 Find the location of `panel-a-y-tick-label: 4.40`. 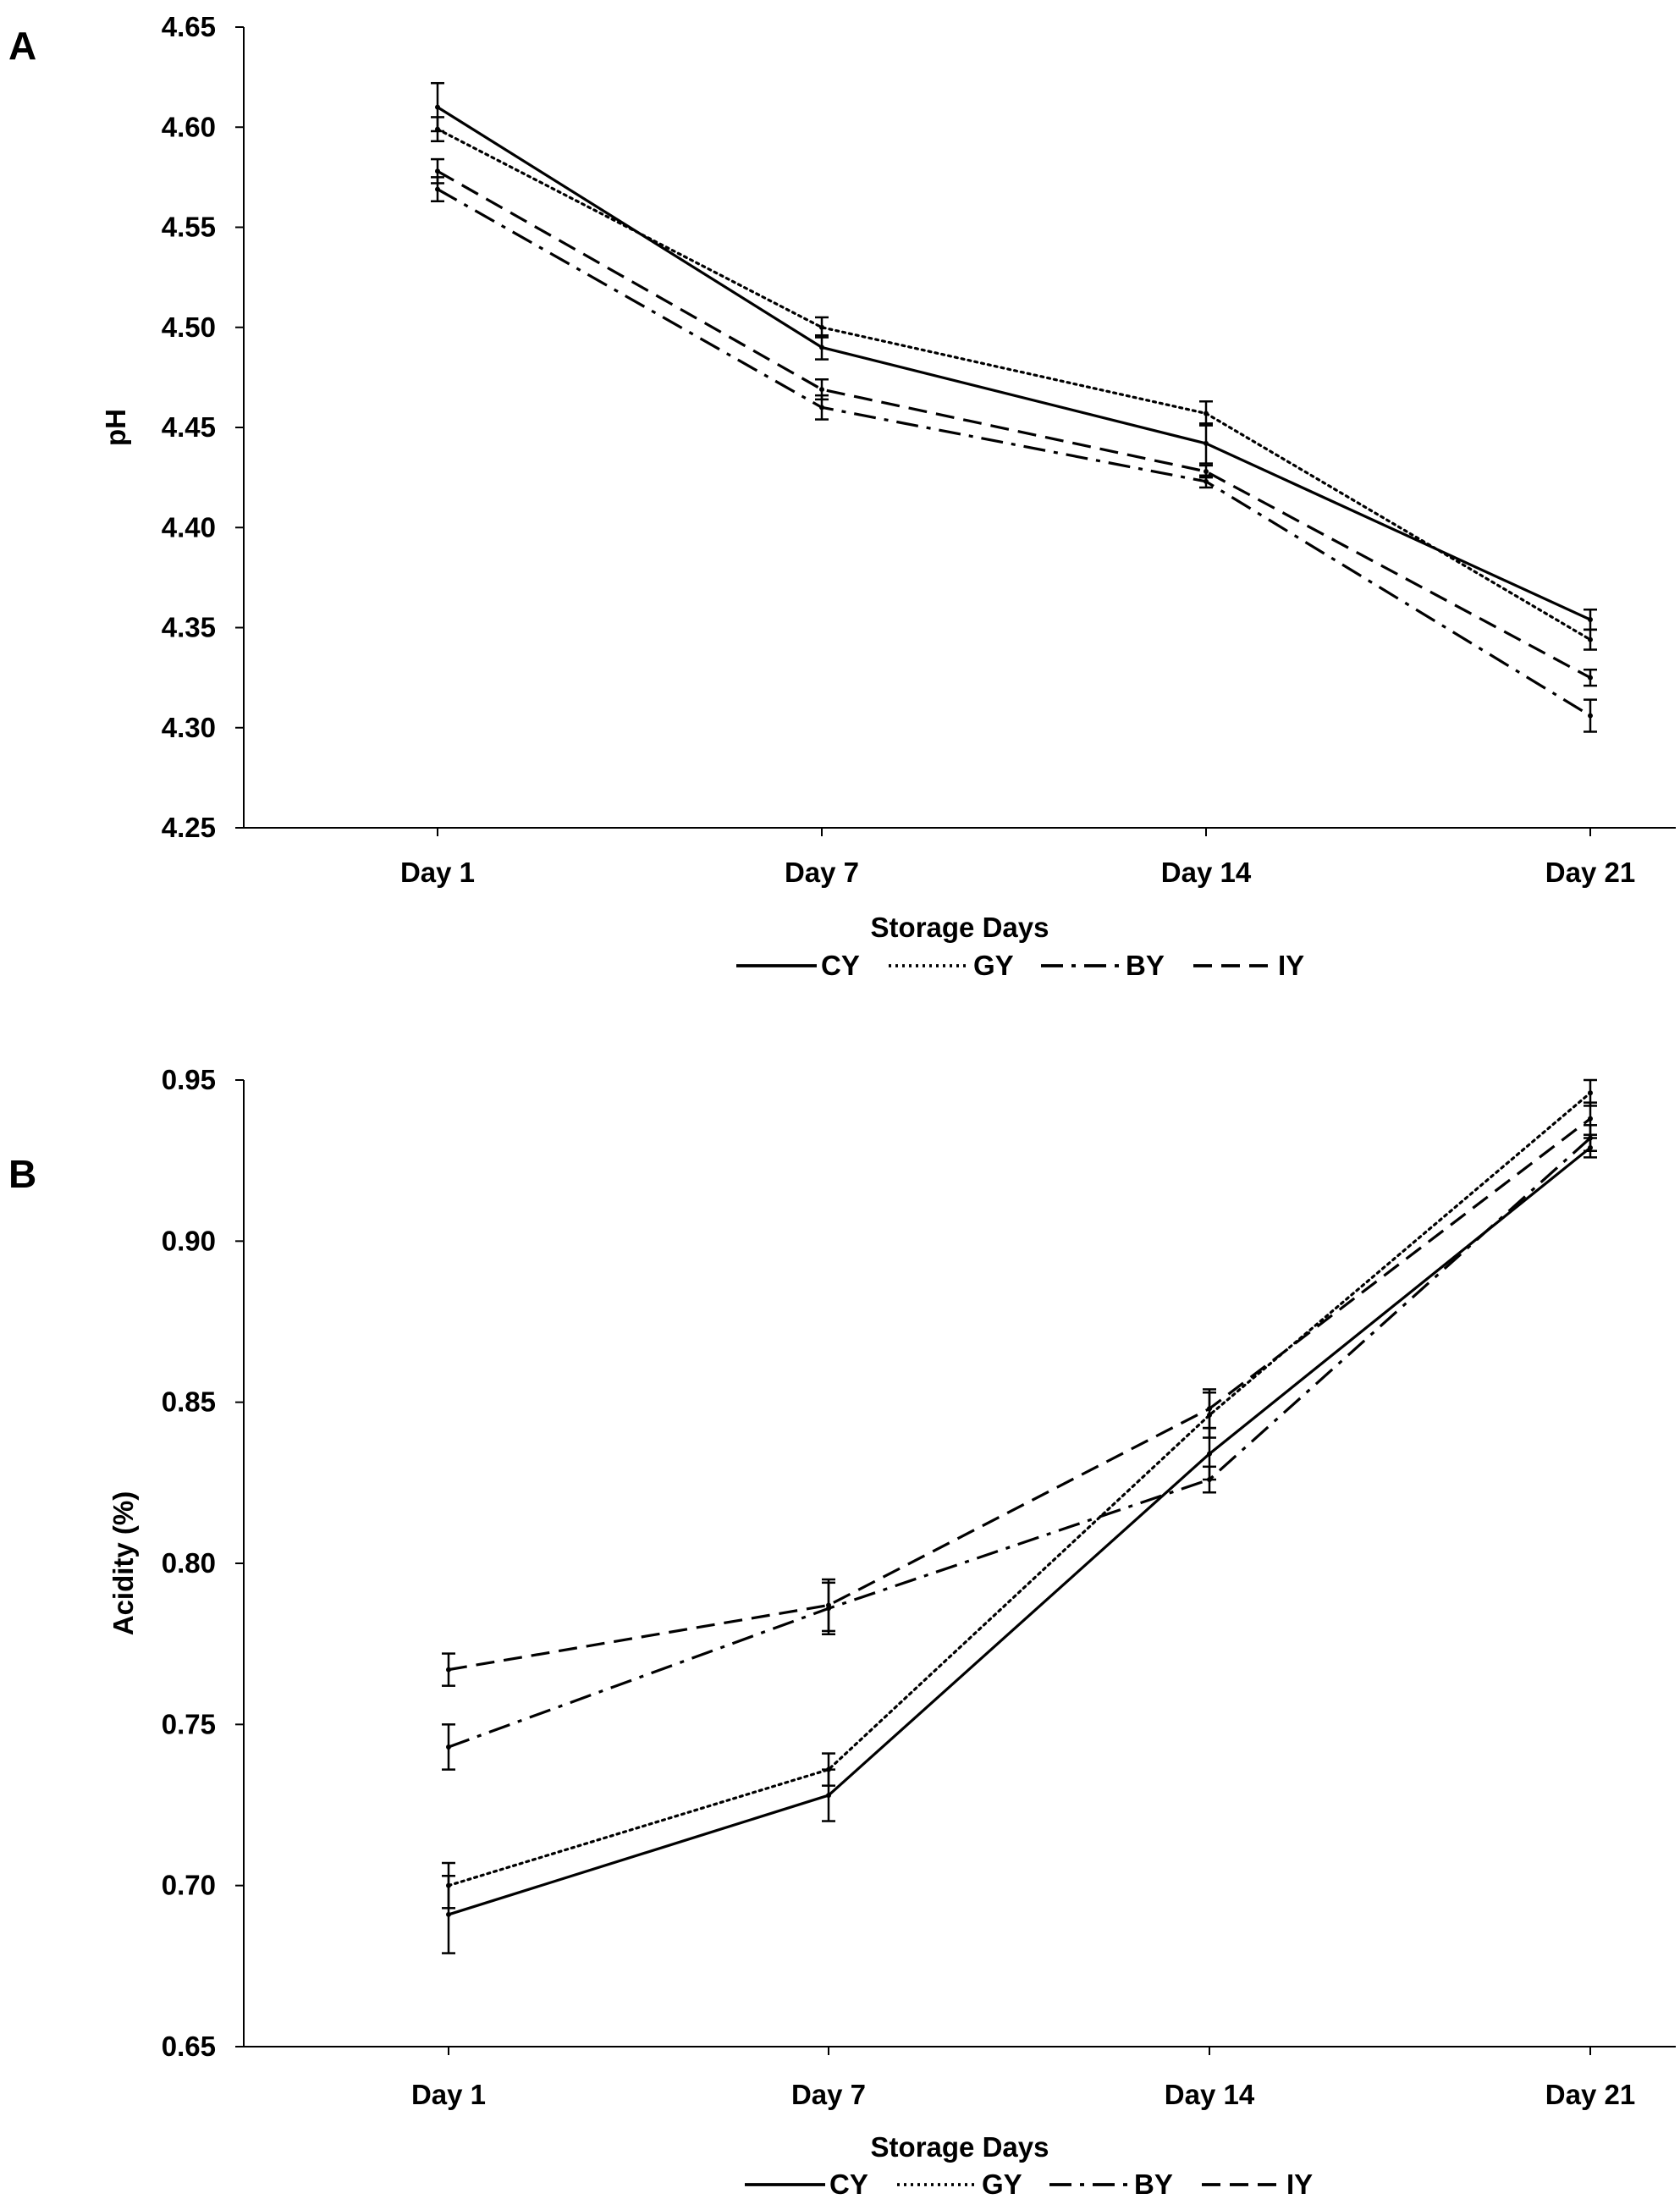

panel-a-y-tick-label: 4.40 is located at coordinates (189, 527).